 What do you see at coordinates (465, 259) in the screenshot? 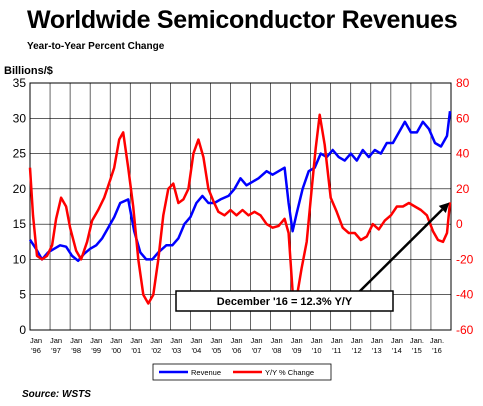
I see `y-right-tick-label: -20` at bounding box center [465, 259].